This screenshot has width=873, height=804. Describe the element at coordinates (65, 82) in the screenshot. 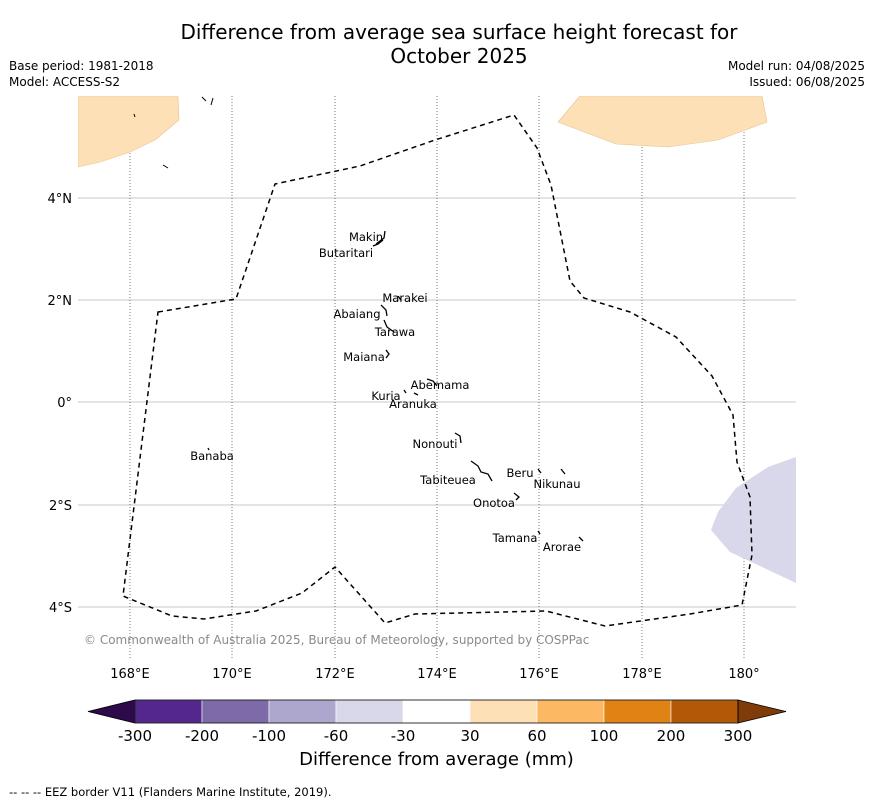

I see `model-name: Model: ACCESS-S2` at that location.